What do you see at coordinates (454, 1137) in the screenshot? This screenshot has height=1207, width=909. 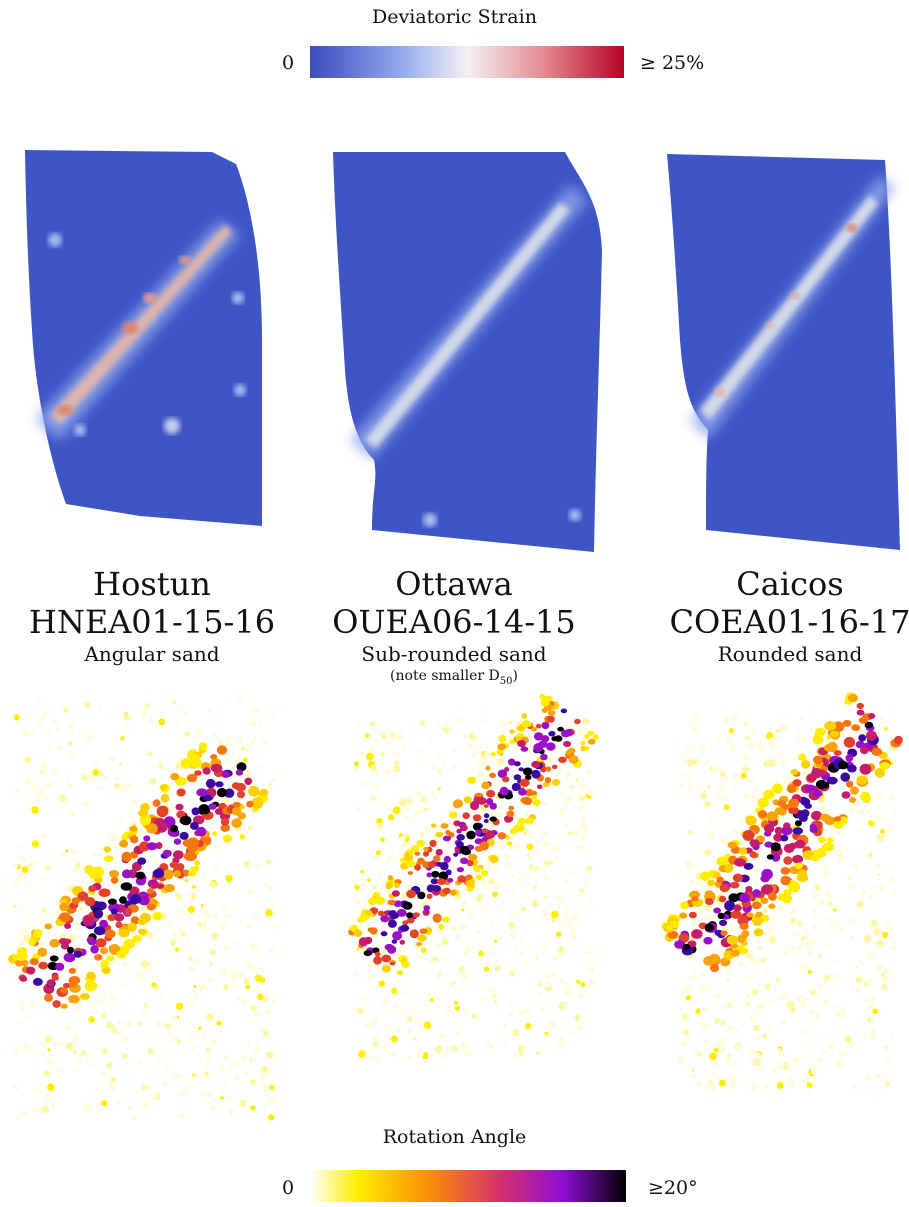 I see `rotation-colorbar-title: Rotation Angle` at bounding box center [454, 1137].